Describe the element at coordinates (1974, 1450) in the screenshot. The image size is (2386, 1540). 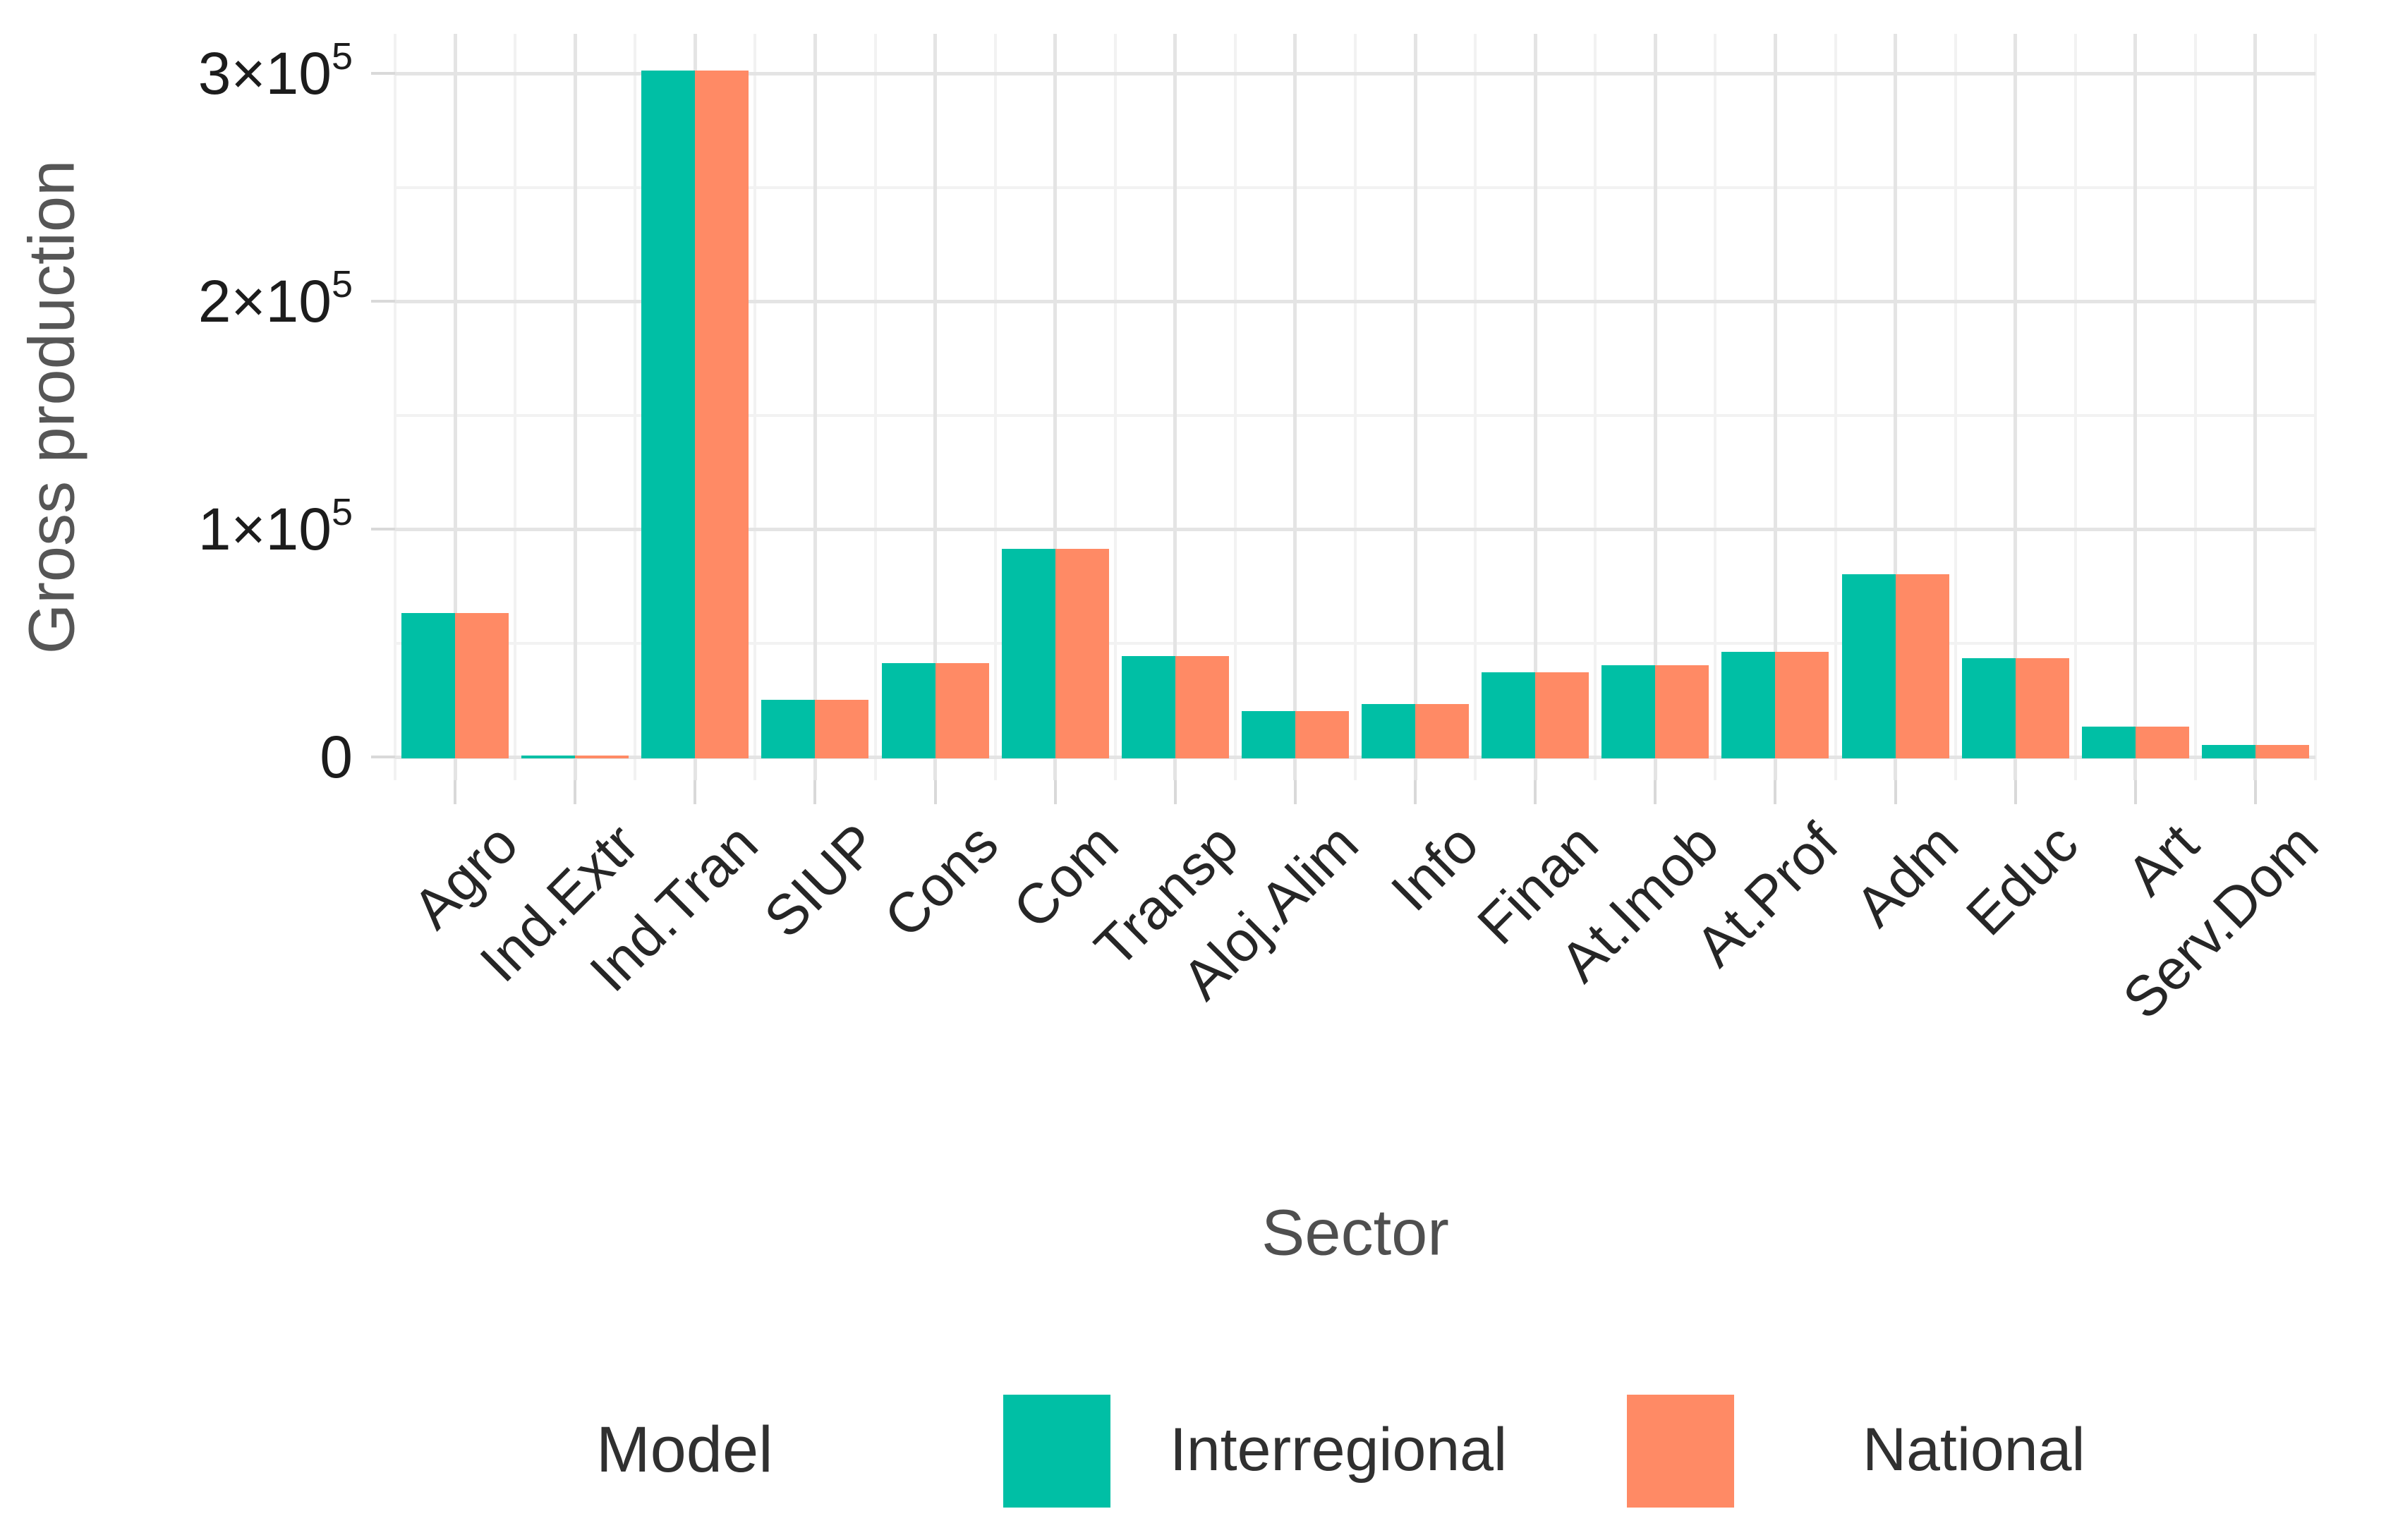
I see `legend-label-national: National` at that location.